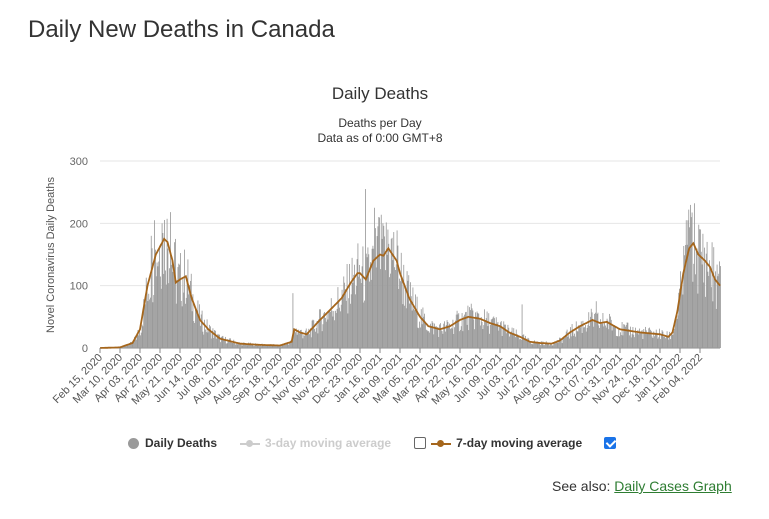 Image resolution: width=769 pixels, height=519 pixels. I want to click on legend-daily-deaths: Daily Deaths, so click(172, 443).